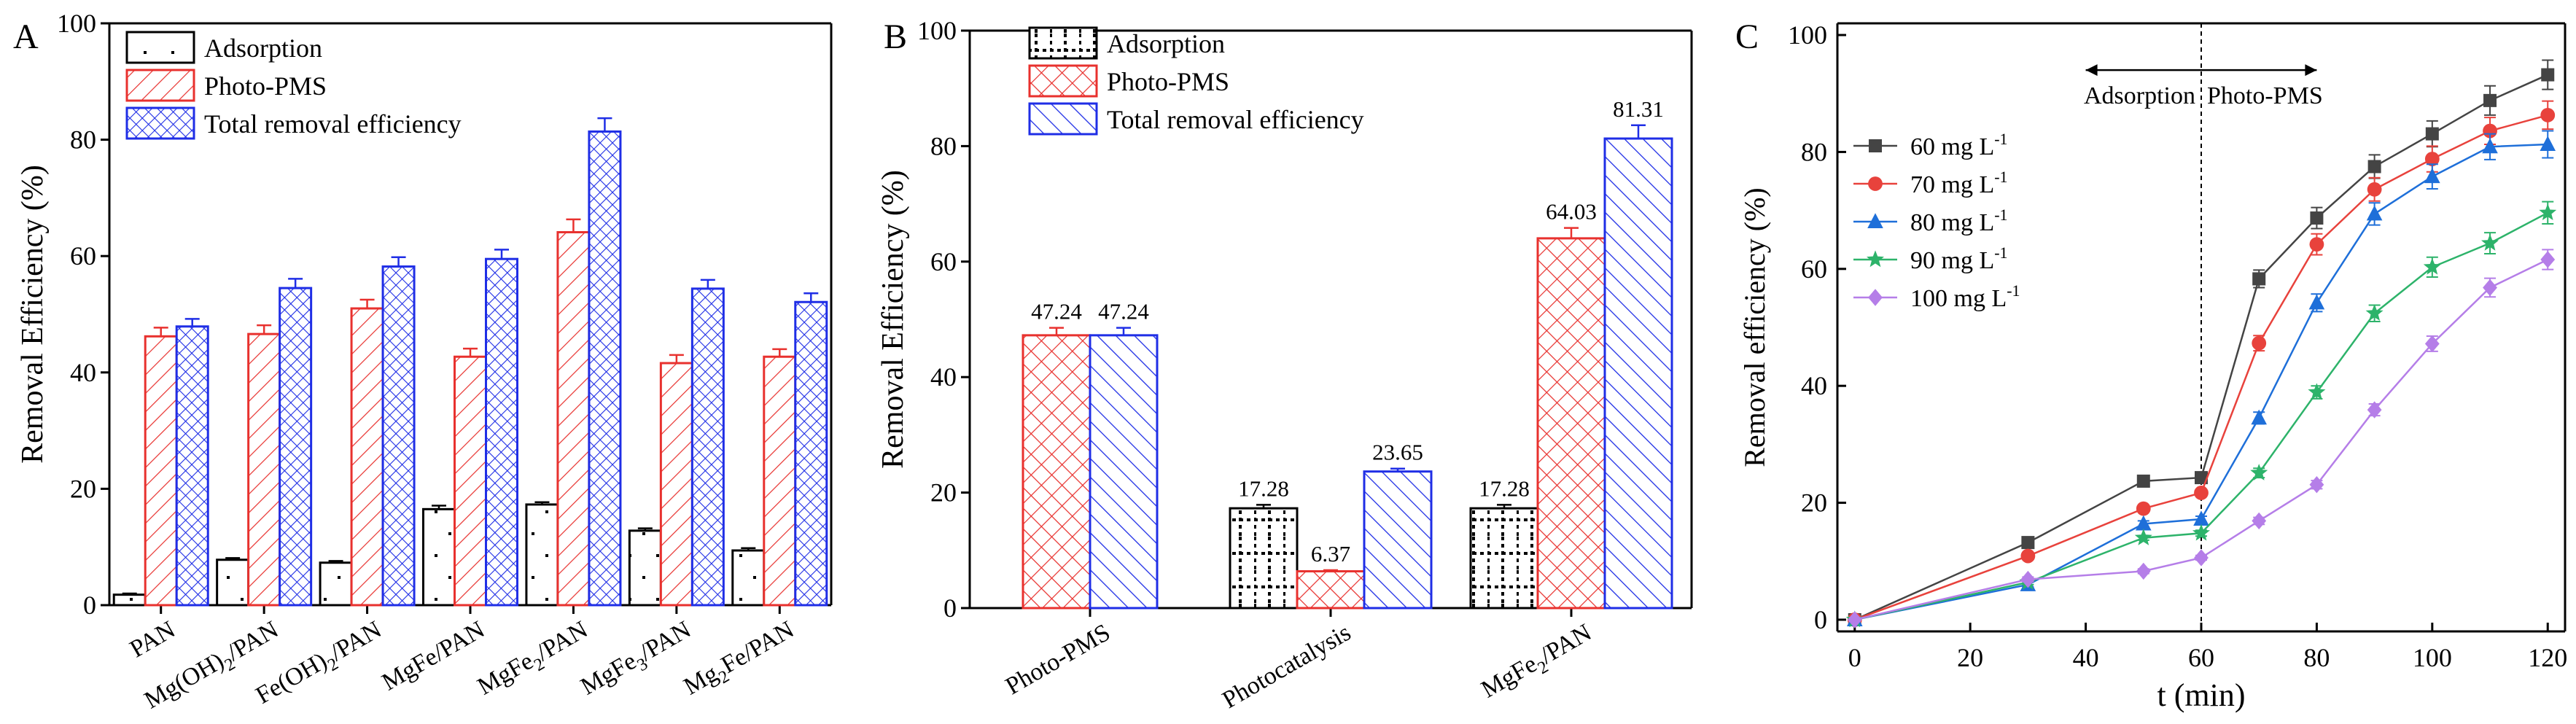 Image resolution: width=2576 pixels, height=724 pixels. What do you see at coordinates (2432, 657) in the screenshot?
I see `x-tick-label: 100` at bounding box center [2432, 657].